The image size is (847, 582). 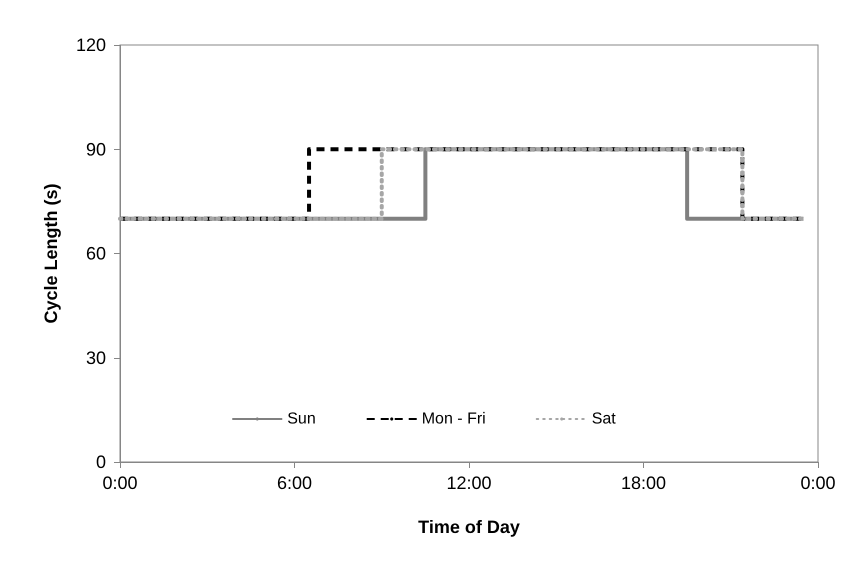 I want to click on legend-label: Sat, so click(x=604, y=419).